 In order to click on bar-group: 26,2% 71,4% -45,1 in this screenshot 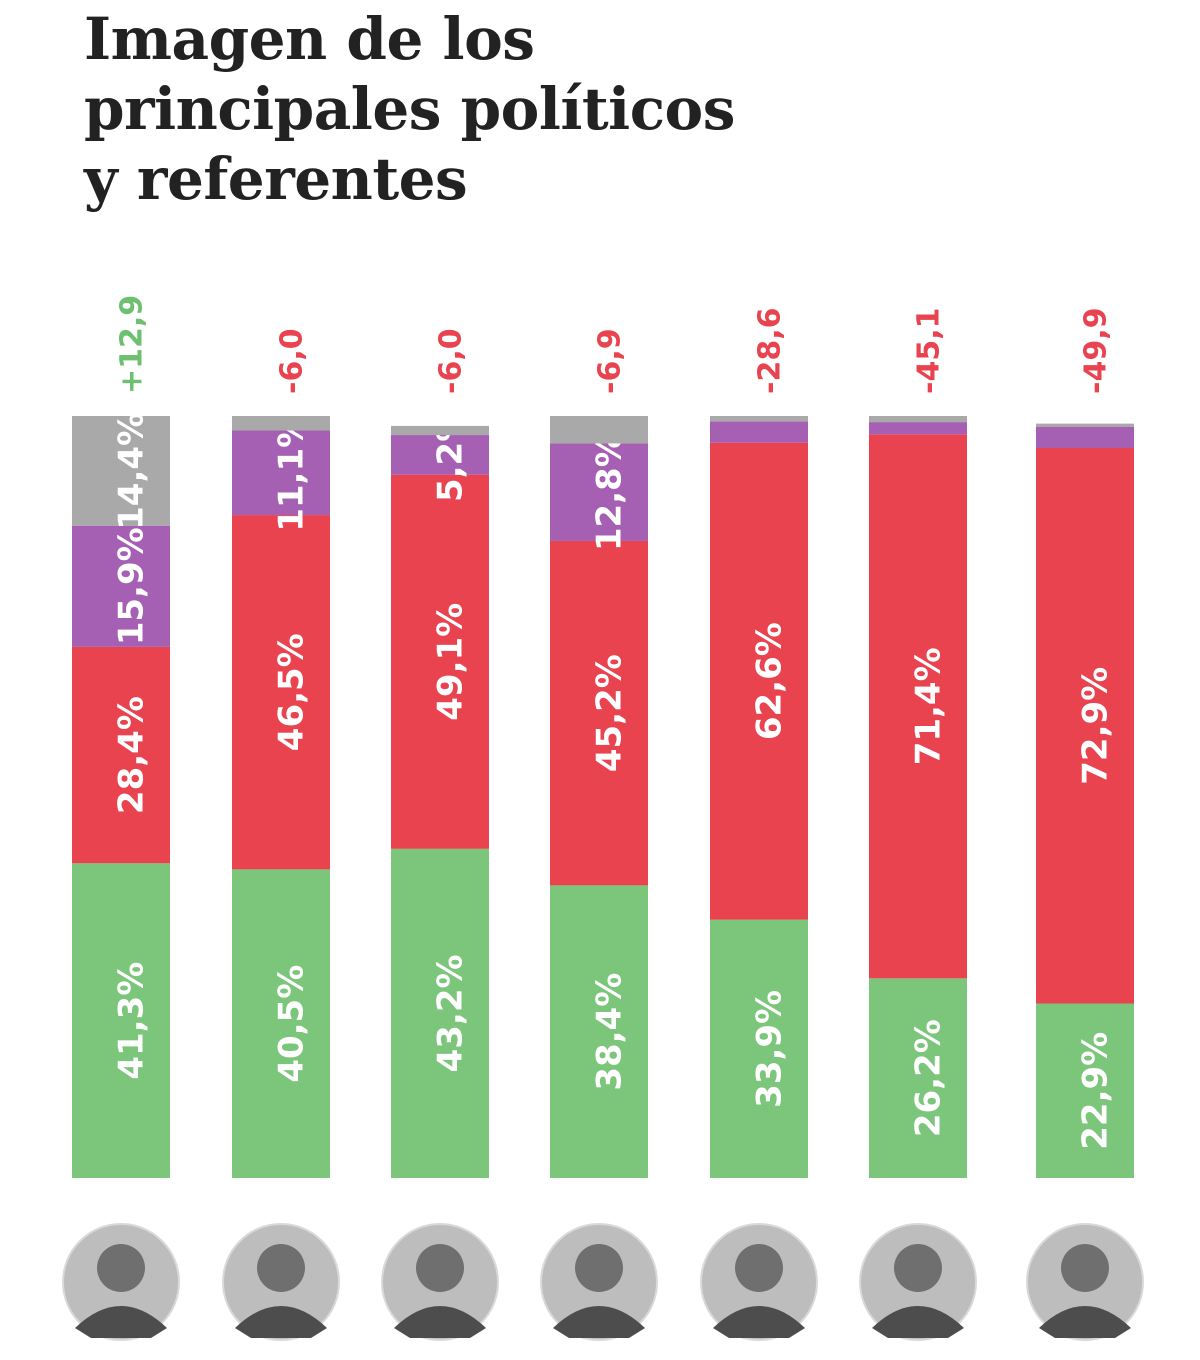, I will do `click(918, 743)`.